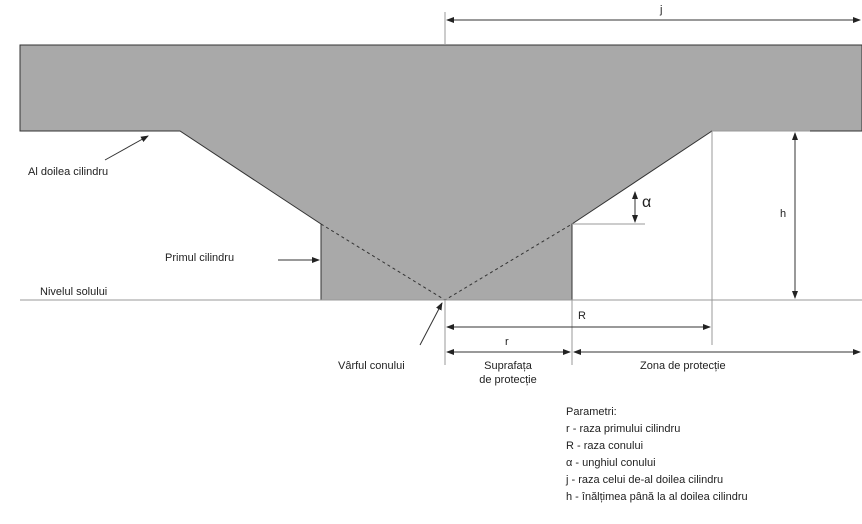  What do you see at coordinates (507, 380) in the screenshot?
I see `label: de protecție` at bounding box center [507, 380].